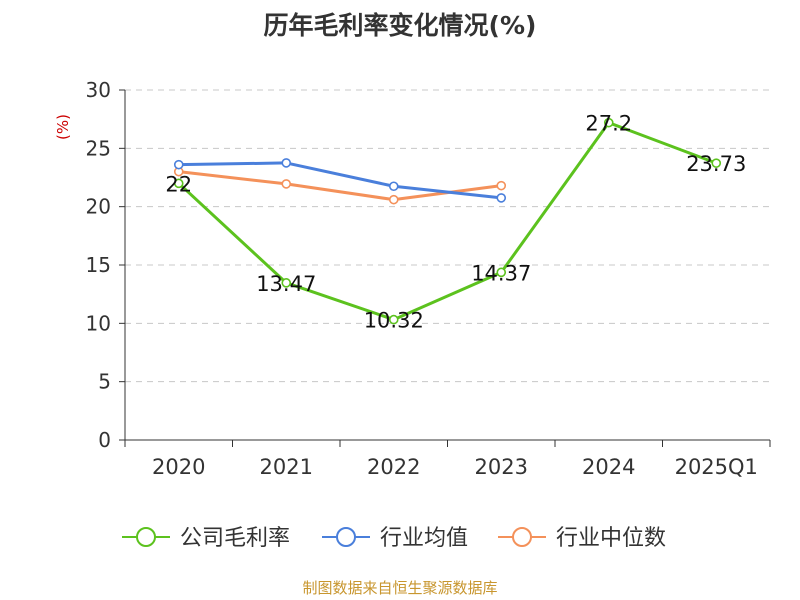 This screenshot has width=800, height=600. Describe the element at coordinates (424, 538) in the screenshot. I see `legend-label: 行业均值` at that location.